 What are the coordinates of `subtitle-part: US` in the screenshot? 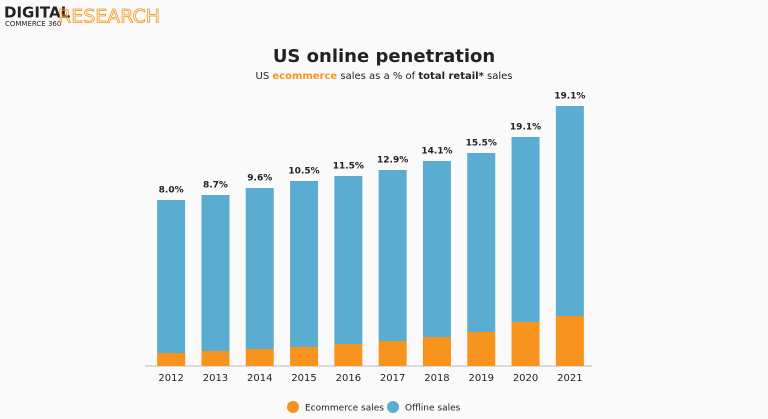 It's located at (264, 76).